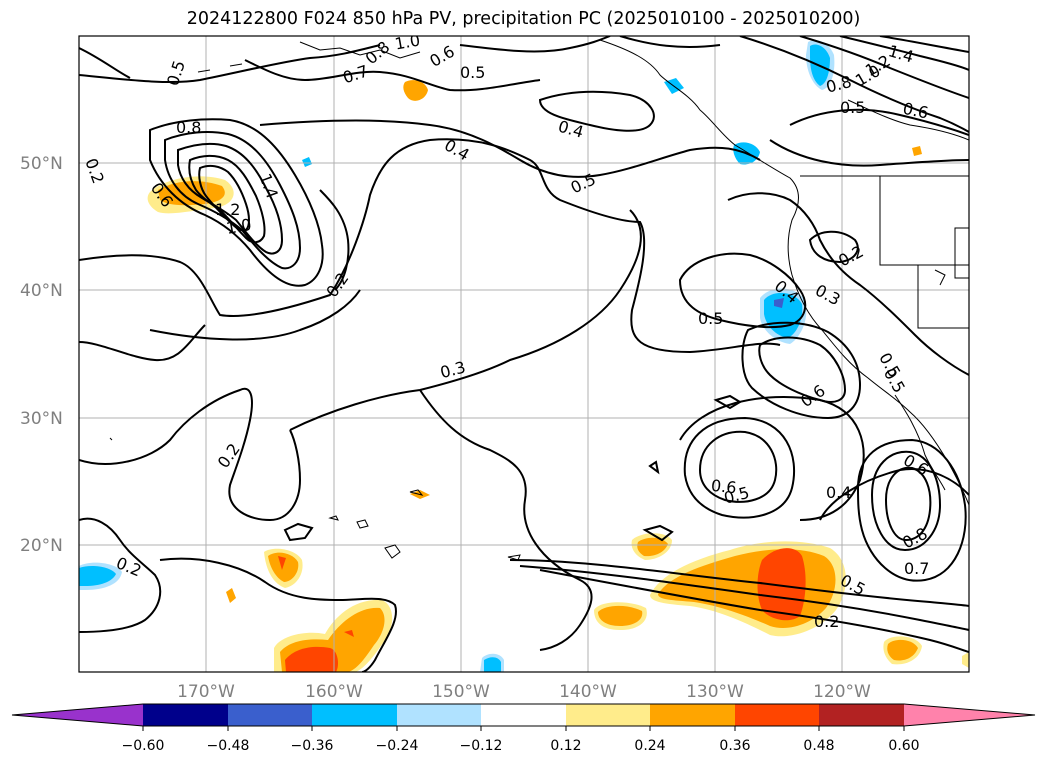  I want to click on lat-tick-labels: 50°N 40°N 30°N 20°N, so click(41, 355).